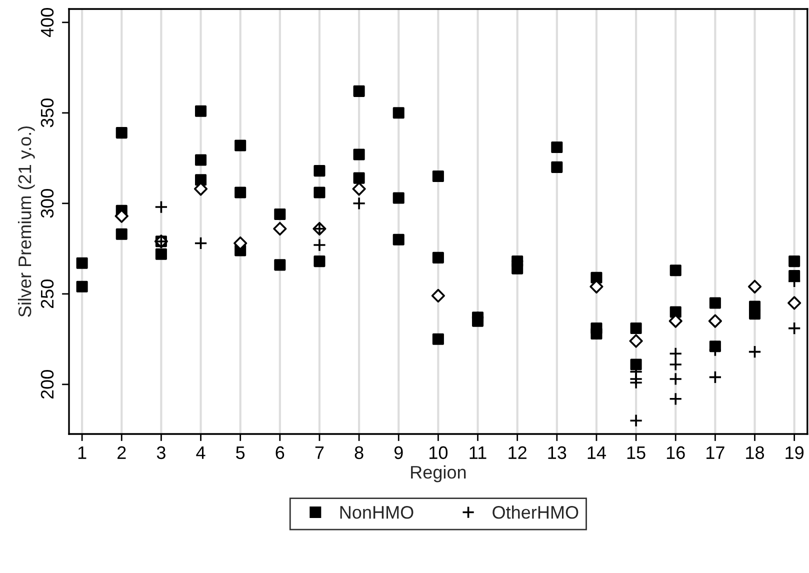 The width and height of the screenshot is (809, 573). What do you see at coordinates (240, 453) in the screenshot?
I see `x-tick-label: 5` at bounding box center [240, 453].